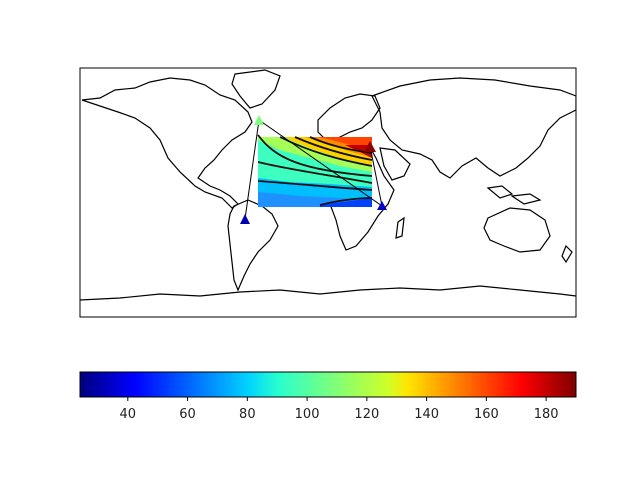  What do you see at coordinates (247, 414) in the screenshot?
I see `colorbar-tick-label: 80` at bounding box center [247, 414].